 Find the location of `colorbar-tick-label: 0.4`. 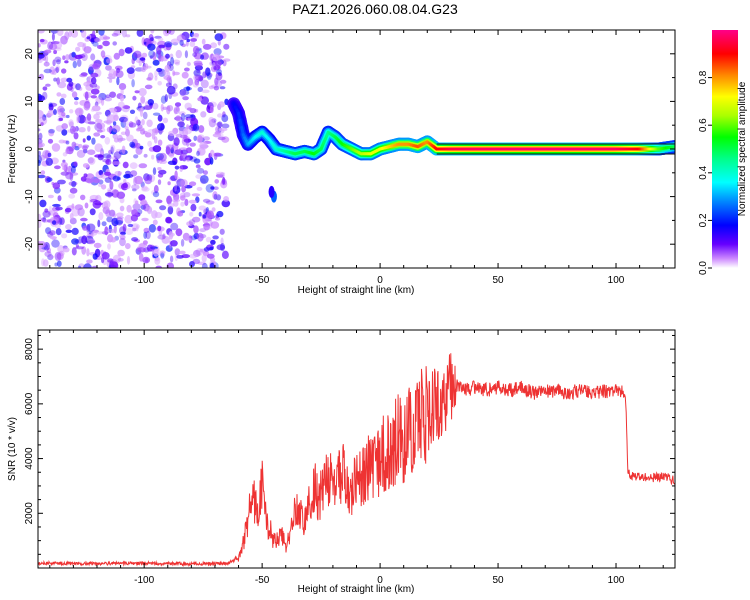

colorbar-tick-label: 0.4 is located at coordinates (703, 172).